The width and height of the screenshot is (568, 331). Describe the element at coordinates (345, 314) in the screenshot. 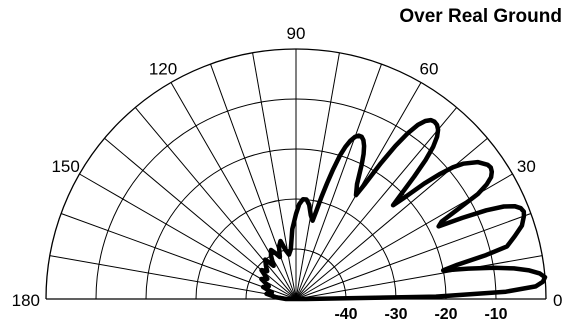

I see `radial-tick-label: -40` at that location.